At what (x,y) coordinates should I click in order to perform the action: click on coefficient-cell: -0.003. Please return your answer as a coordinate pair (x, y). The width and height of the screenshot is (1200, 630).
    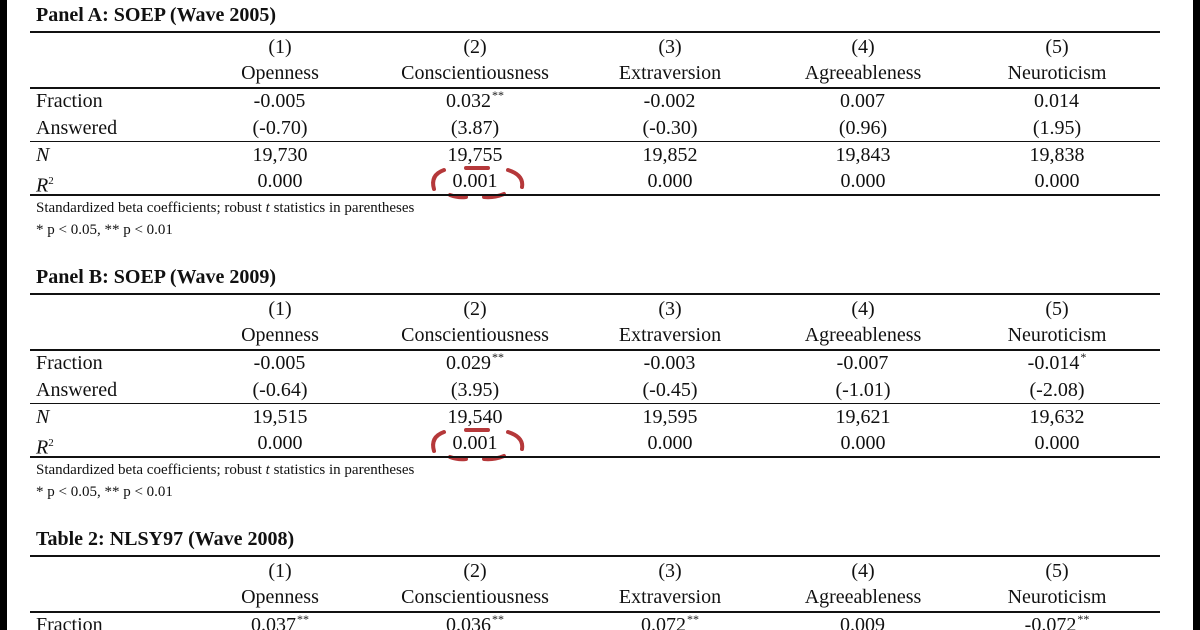
    Looking at the image, I should click on (670, 364).